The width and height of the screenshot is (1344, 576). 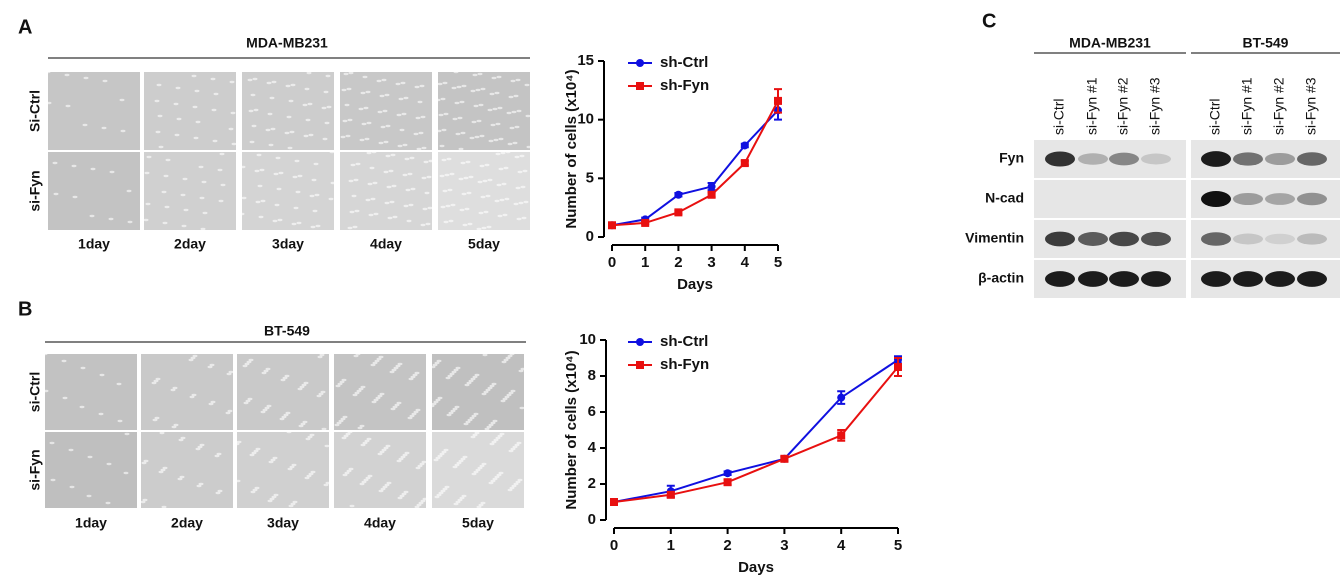 I want to click on protein-label: N-cad, so click(x=1004, y=198).